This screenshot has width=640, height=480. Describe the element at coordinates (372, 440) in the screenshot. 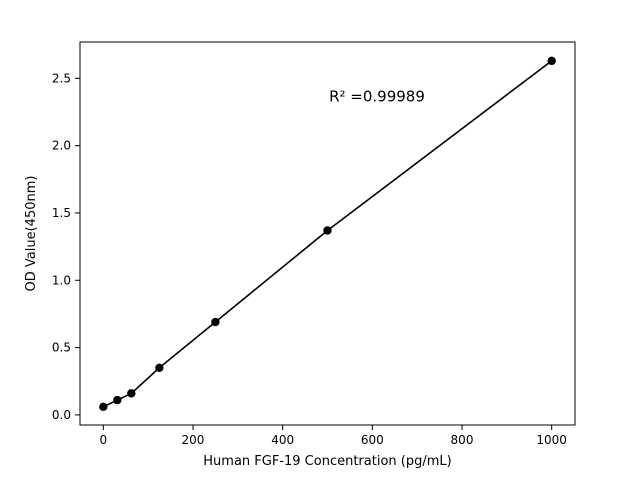

I see `x-tick-label: 600` at that location.